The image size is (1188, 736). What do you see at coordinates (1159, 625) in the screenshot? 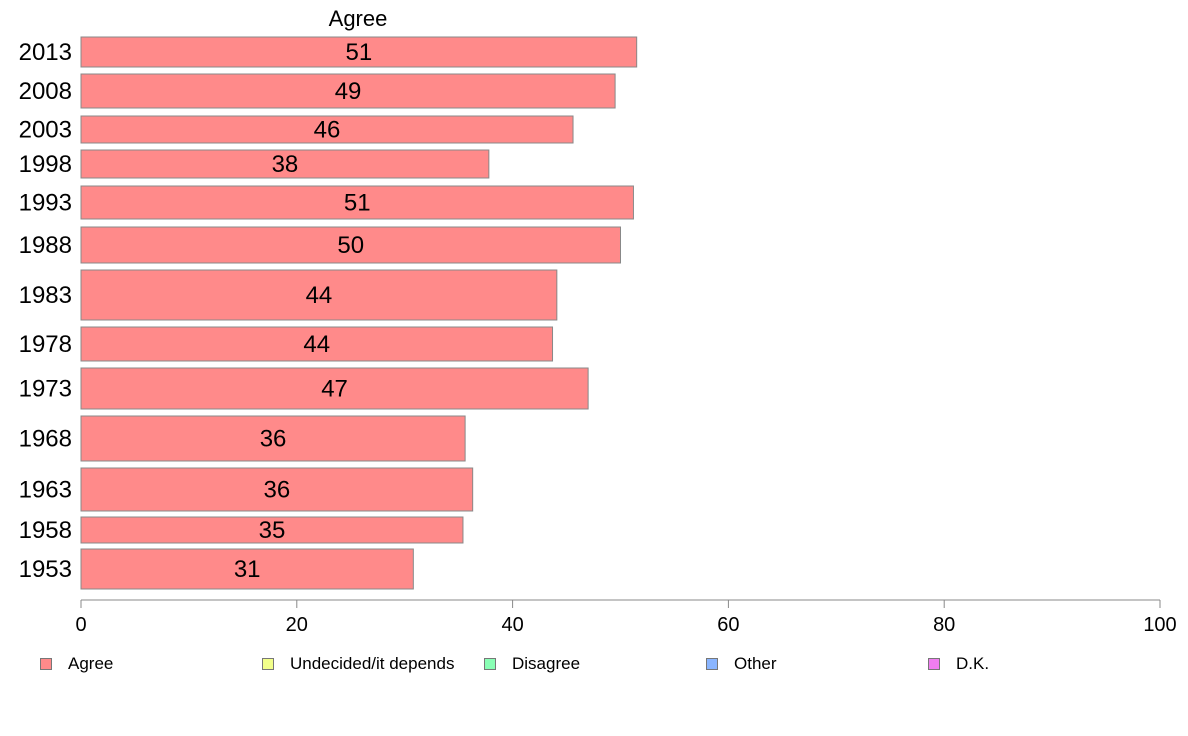
I see `x-tick-label-100: 100` at bounding box center [1159, 625].